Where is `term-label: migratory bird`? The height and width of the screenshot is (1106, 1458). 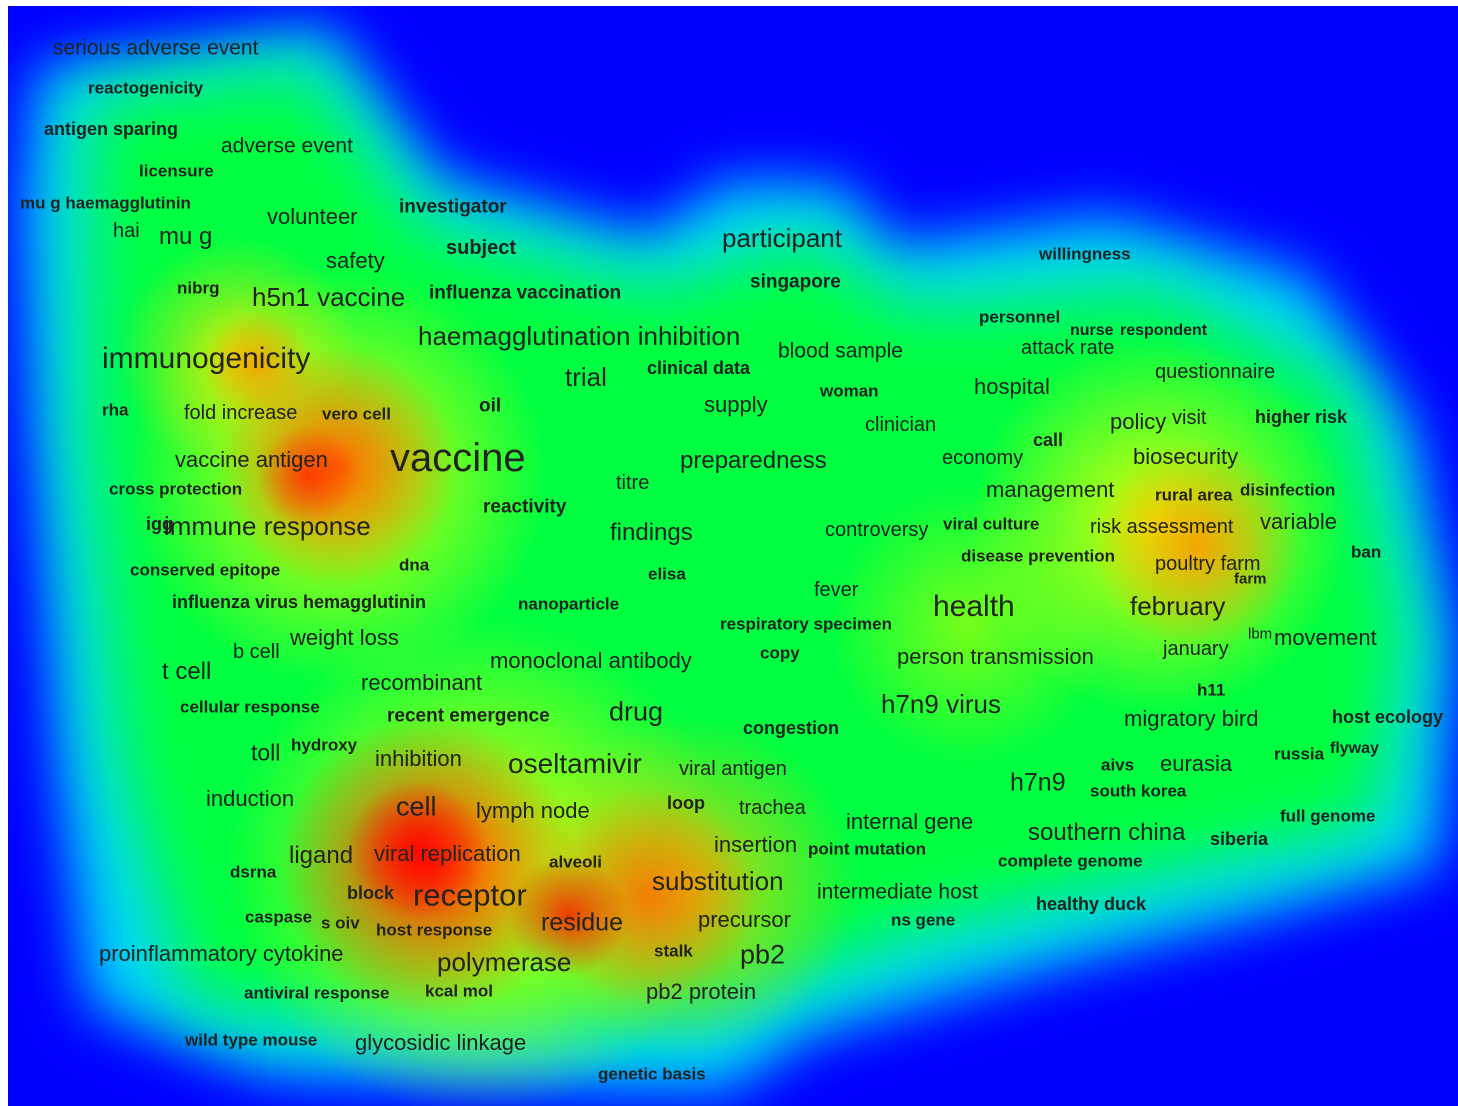 term-label: migratory bird is located at coordinates (1191, 718).